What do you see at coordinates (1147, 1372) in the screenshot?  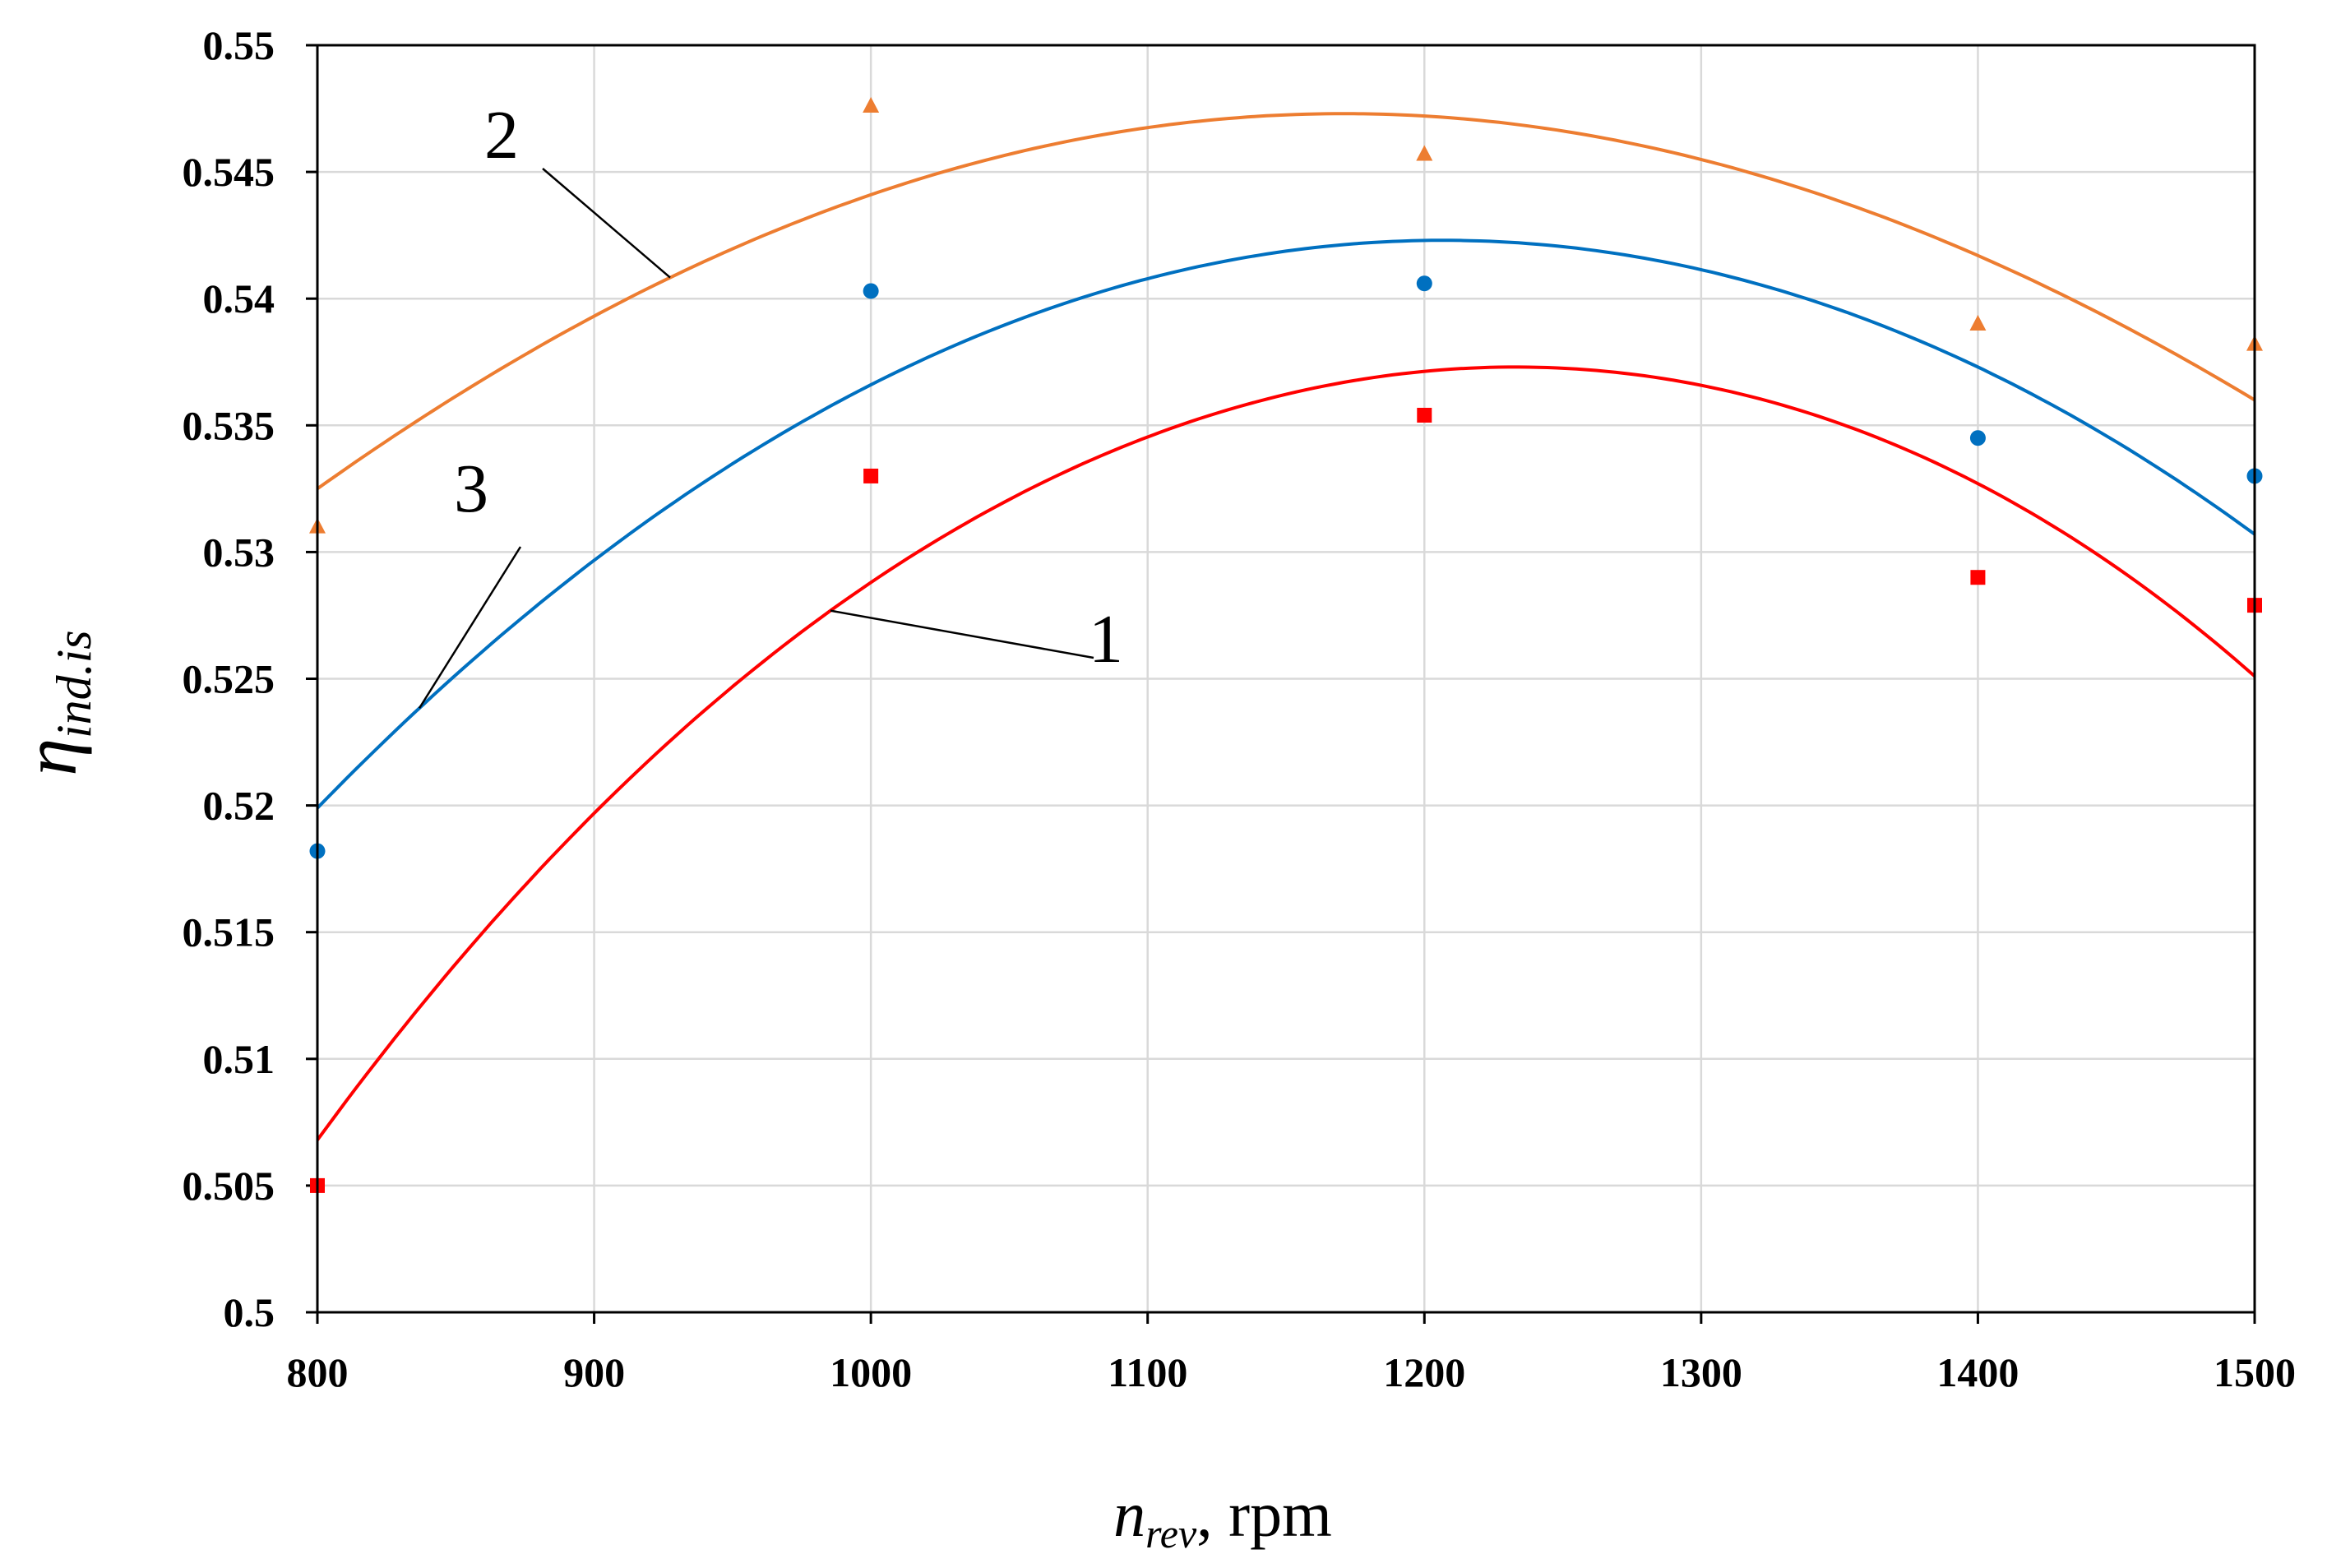 I see `x-tick-label: 1100` at bounding box center [1147, 1372].